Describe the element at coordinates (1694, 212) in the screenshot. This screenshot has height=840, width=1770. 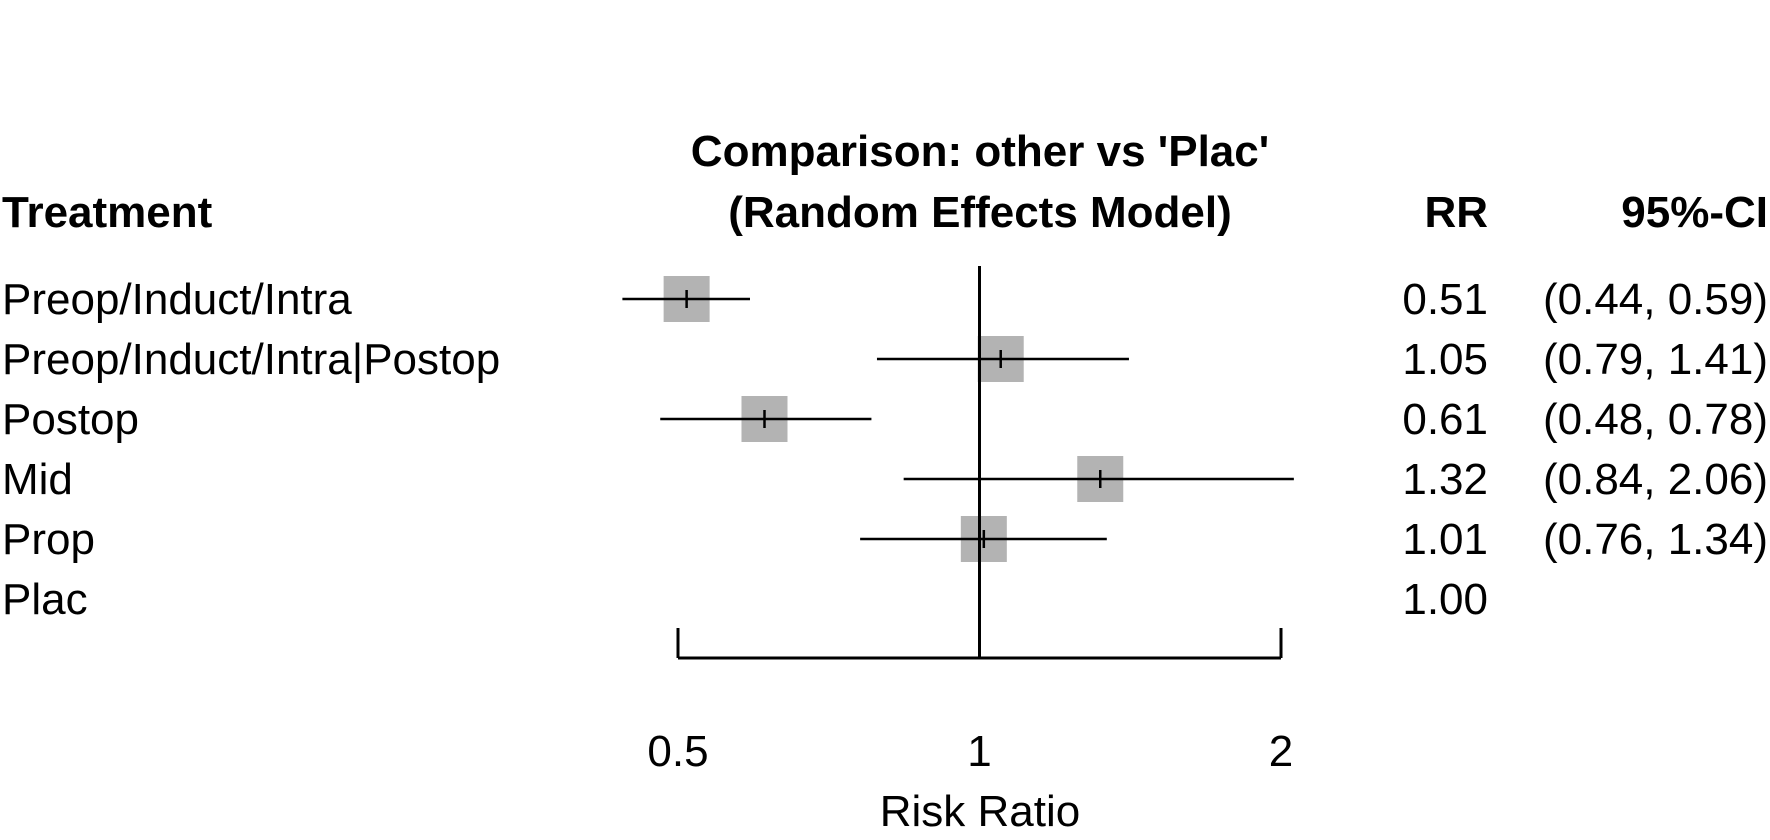
I see `ci-column-header: 95%-CI` at that location.